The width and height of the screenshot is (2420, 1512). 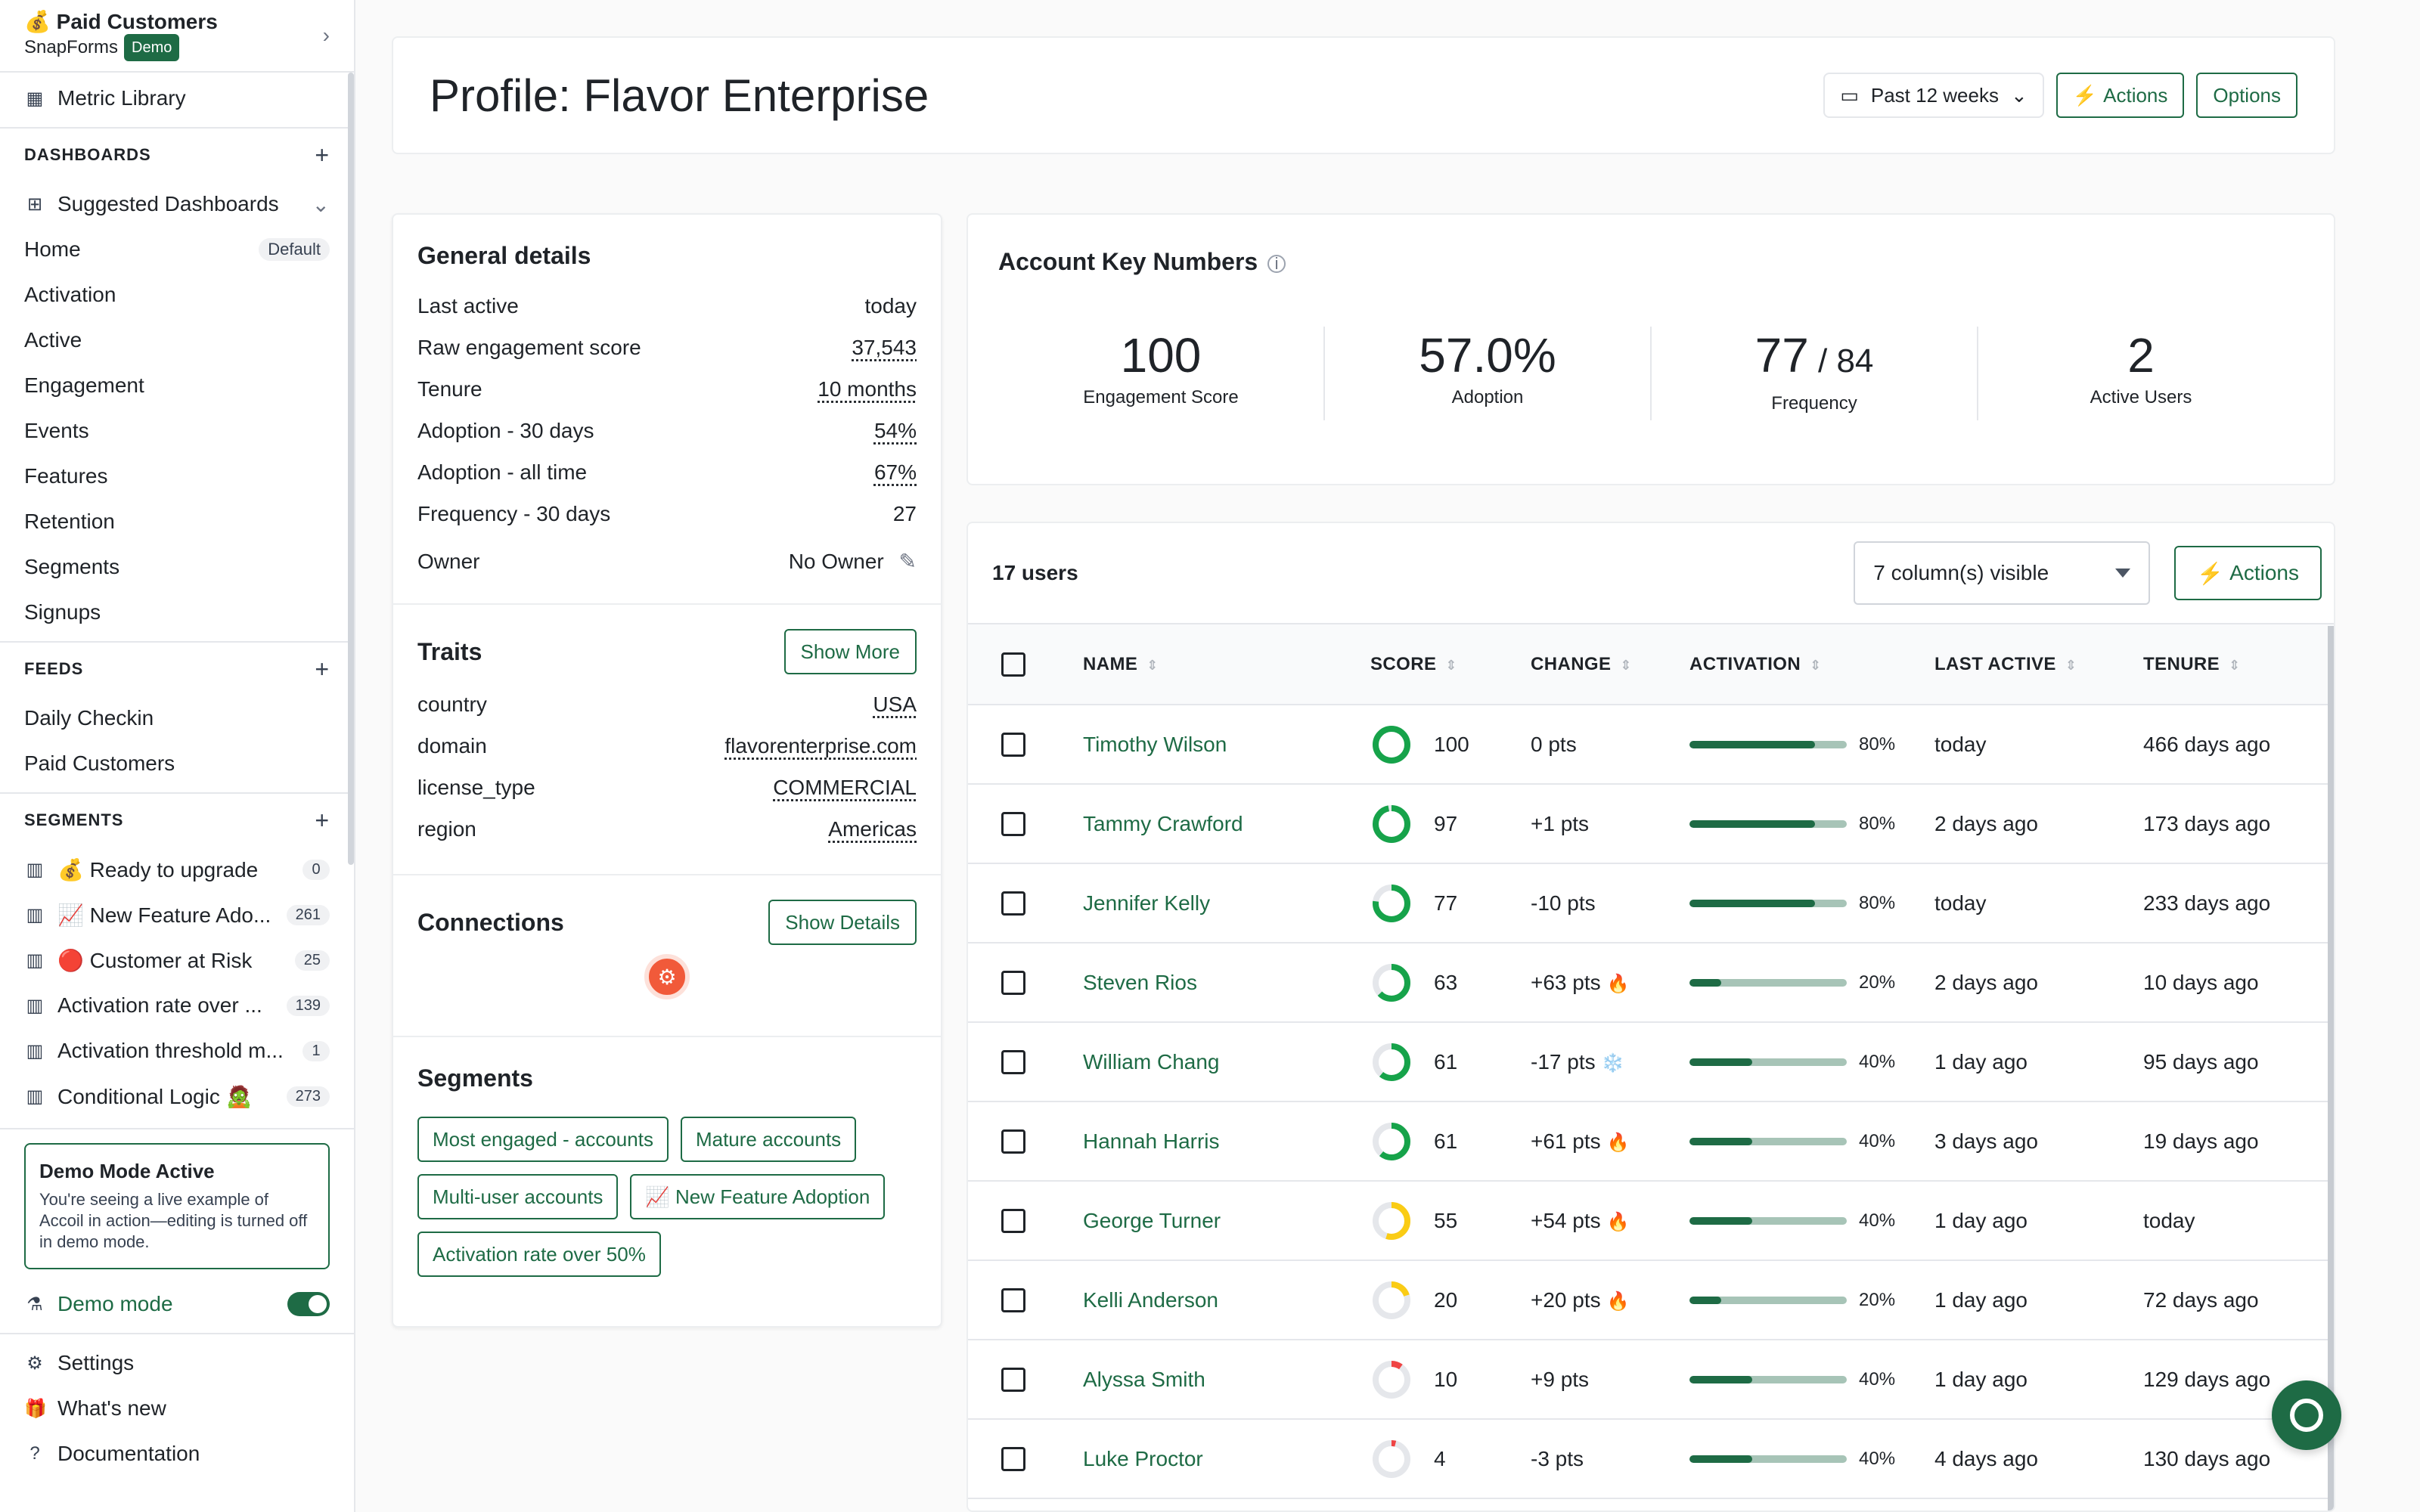 What do you see at coordinates (768, 1139) in the screenshot?
I see `segment-chip: Mature accounts` at bounding box center [768, 1139].